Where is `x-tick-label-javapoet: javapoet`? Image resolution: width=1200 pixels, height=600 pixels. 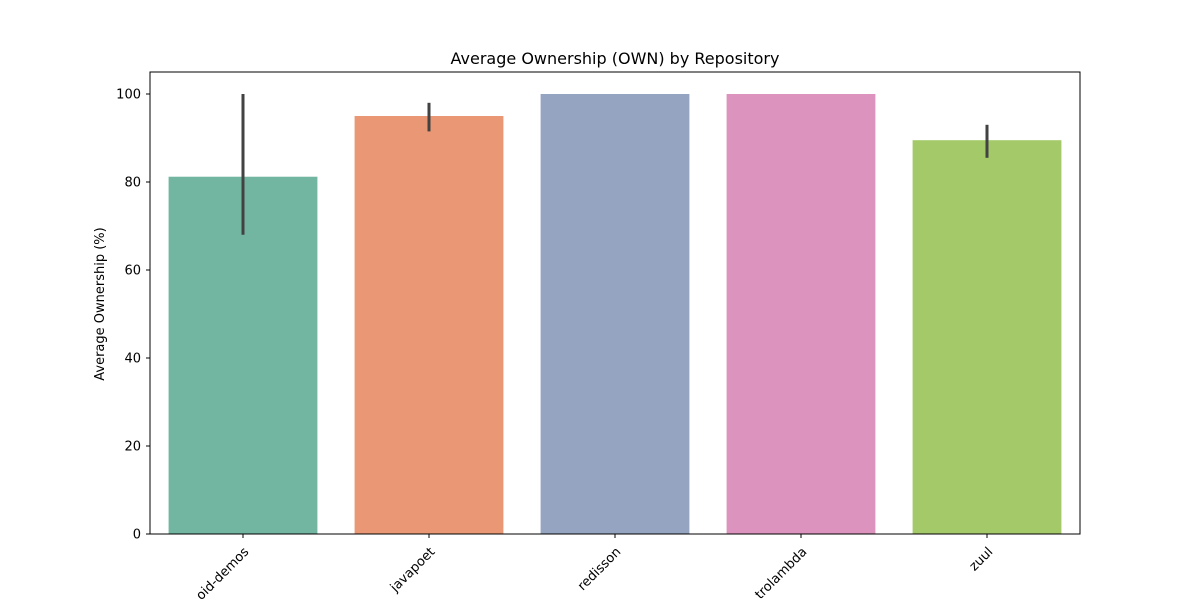
x-tick-label-javapoet: javapoet is located at coordinates (412, 570).